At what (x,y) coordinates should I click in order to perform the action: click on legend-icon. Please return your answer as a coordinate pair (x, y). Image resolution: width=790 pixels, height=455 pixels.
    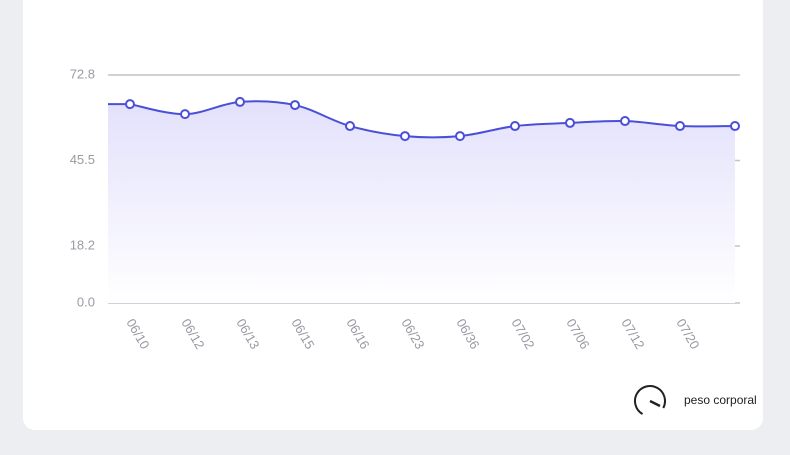
    Looking at the image, I should click on (650, 401).